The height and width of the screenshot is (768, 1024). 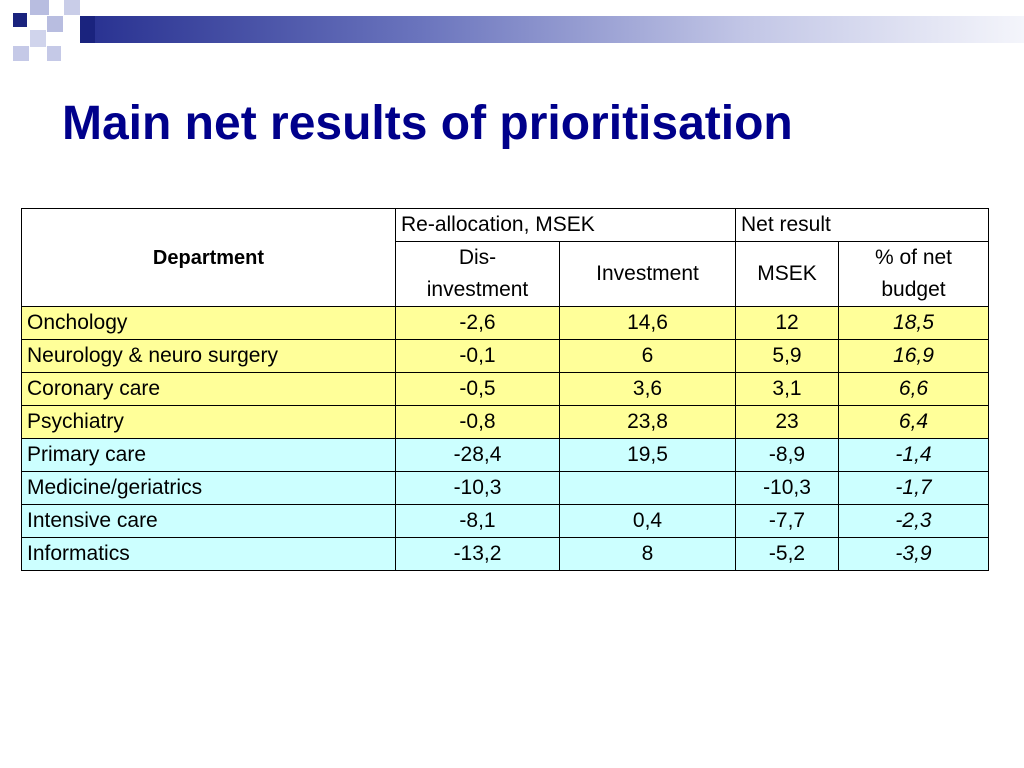 I want to click on cell-net-pct: -2,3, so click(x=913, y=521).